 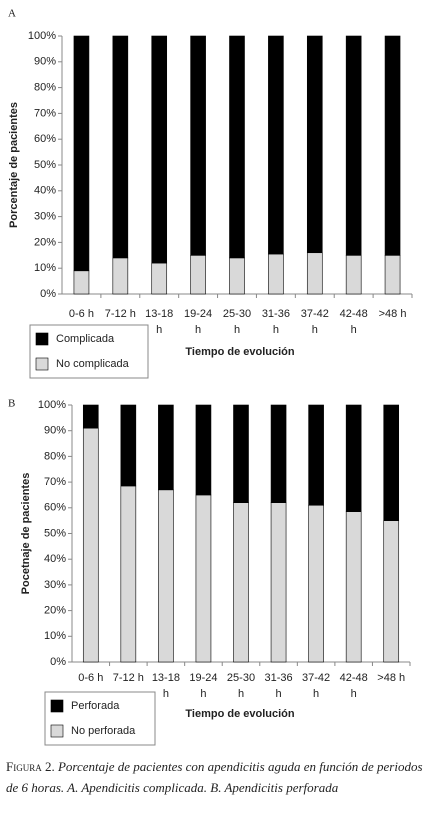 What do you see at coordinates (391, 678) in the screenshot?
I see `x-tick-label: >48 h` at bounding box center [391, 678].